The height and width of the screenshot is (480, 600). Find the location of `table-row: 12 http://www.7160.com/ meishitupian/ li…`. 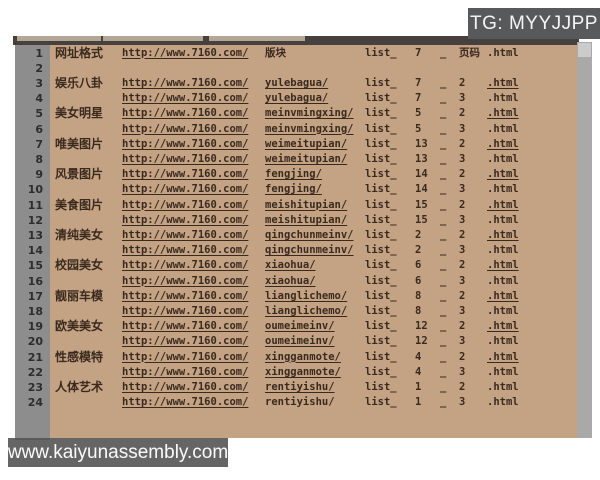

table-row: 12 http://www.7160.com/ meishitupian/ li… is located at coordinates (296, 220).